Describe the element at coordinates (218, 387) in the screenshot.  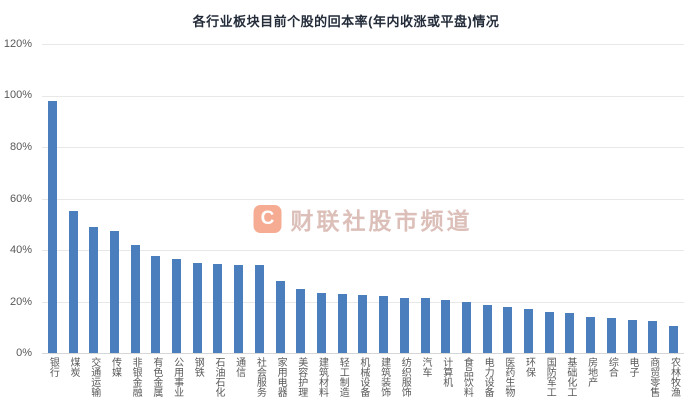
I see `x-axis-label-slot: 石油石化` at that location.